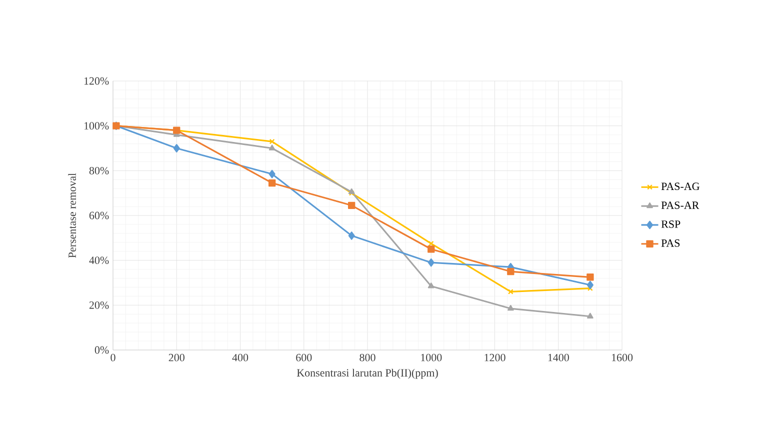  What do you see at coordinates (99, 305) in the screenshot?
I see `y-tick-label: 20%` at bounding box center [99, 305].